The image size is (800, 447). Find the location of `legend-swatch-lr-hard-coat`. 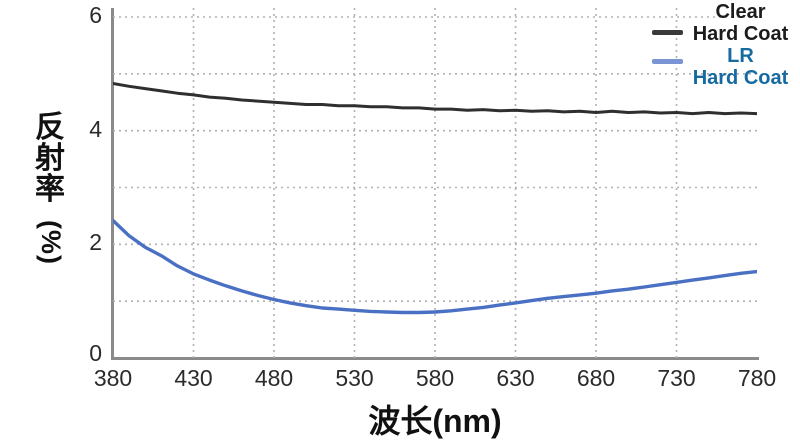

legend-swatch-lr-hard-coat is located at coordinates (667, 61).